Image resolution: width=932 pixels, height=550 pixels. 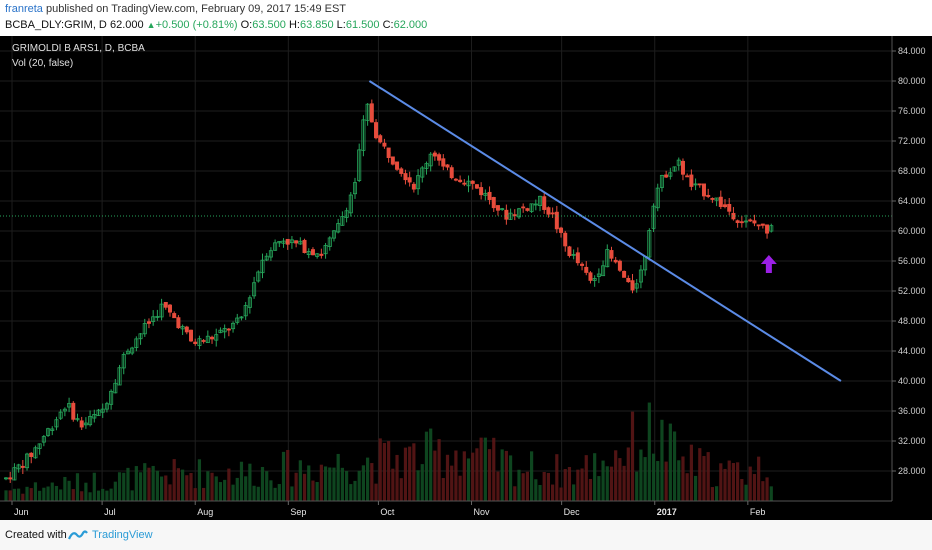 I want to click on y-tick-label: 48.000, so click(x=912, y=321).